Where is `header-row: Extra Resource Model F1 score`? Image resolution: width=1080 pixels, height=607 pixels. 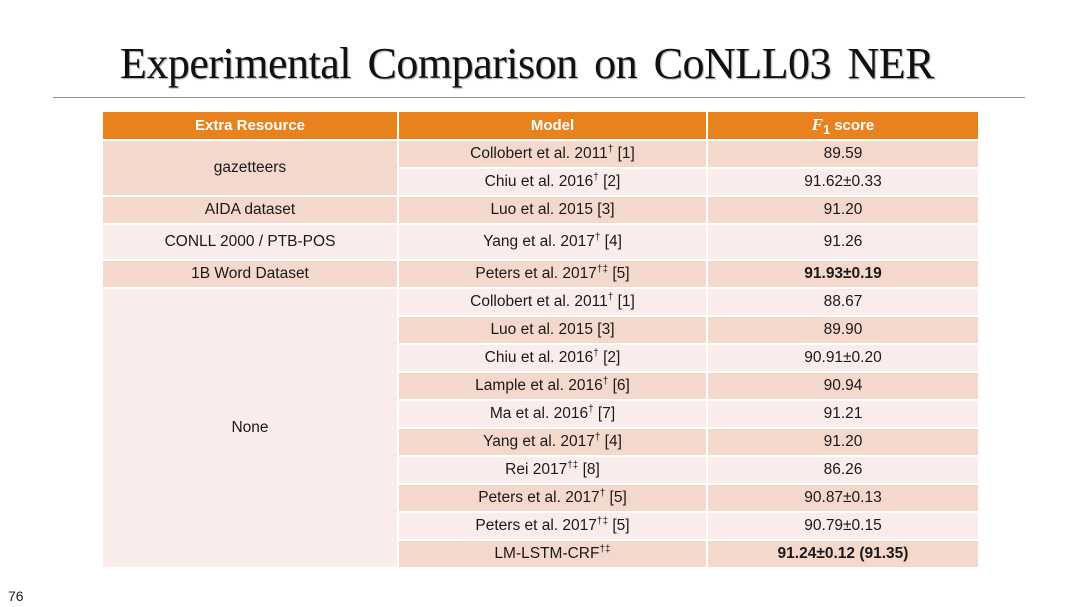
header-row: Extra Resource Model F1 score is located at coordinates (540, 125).